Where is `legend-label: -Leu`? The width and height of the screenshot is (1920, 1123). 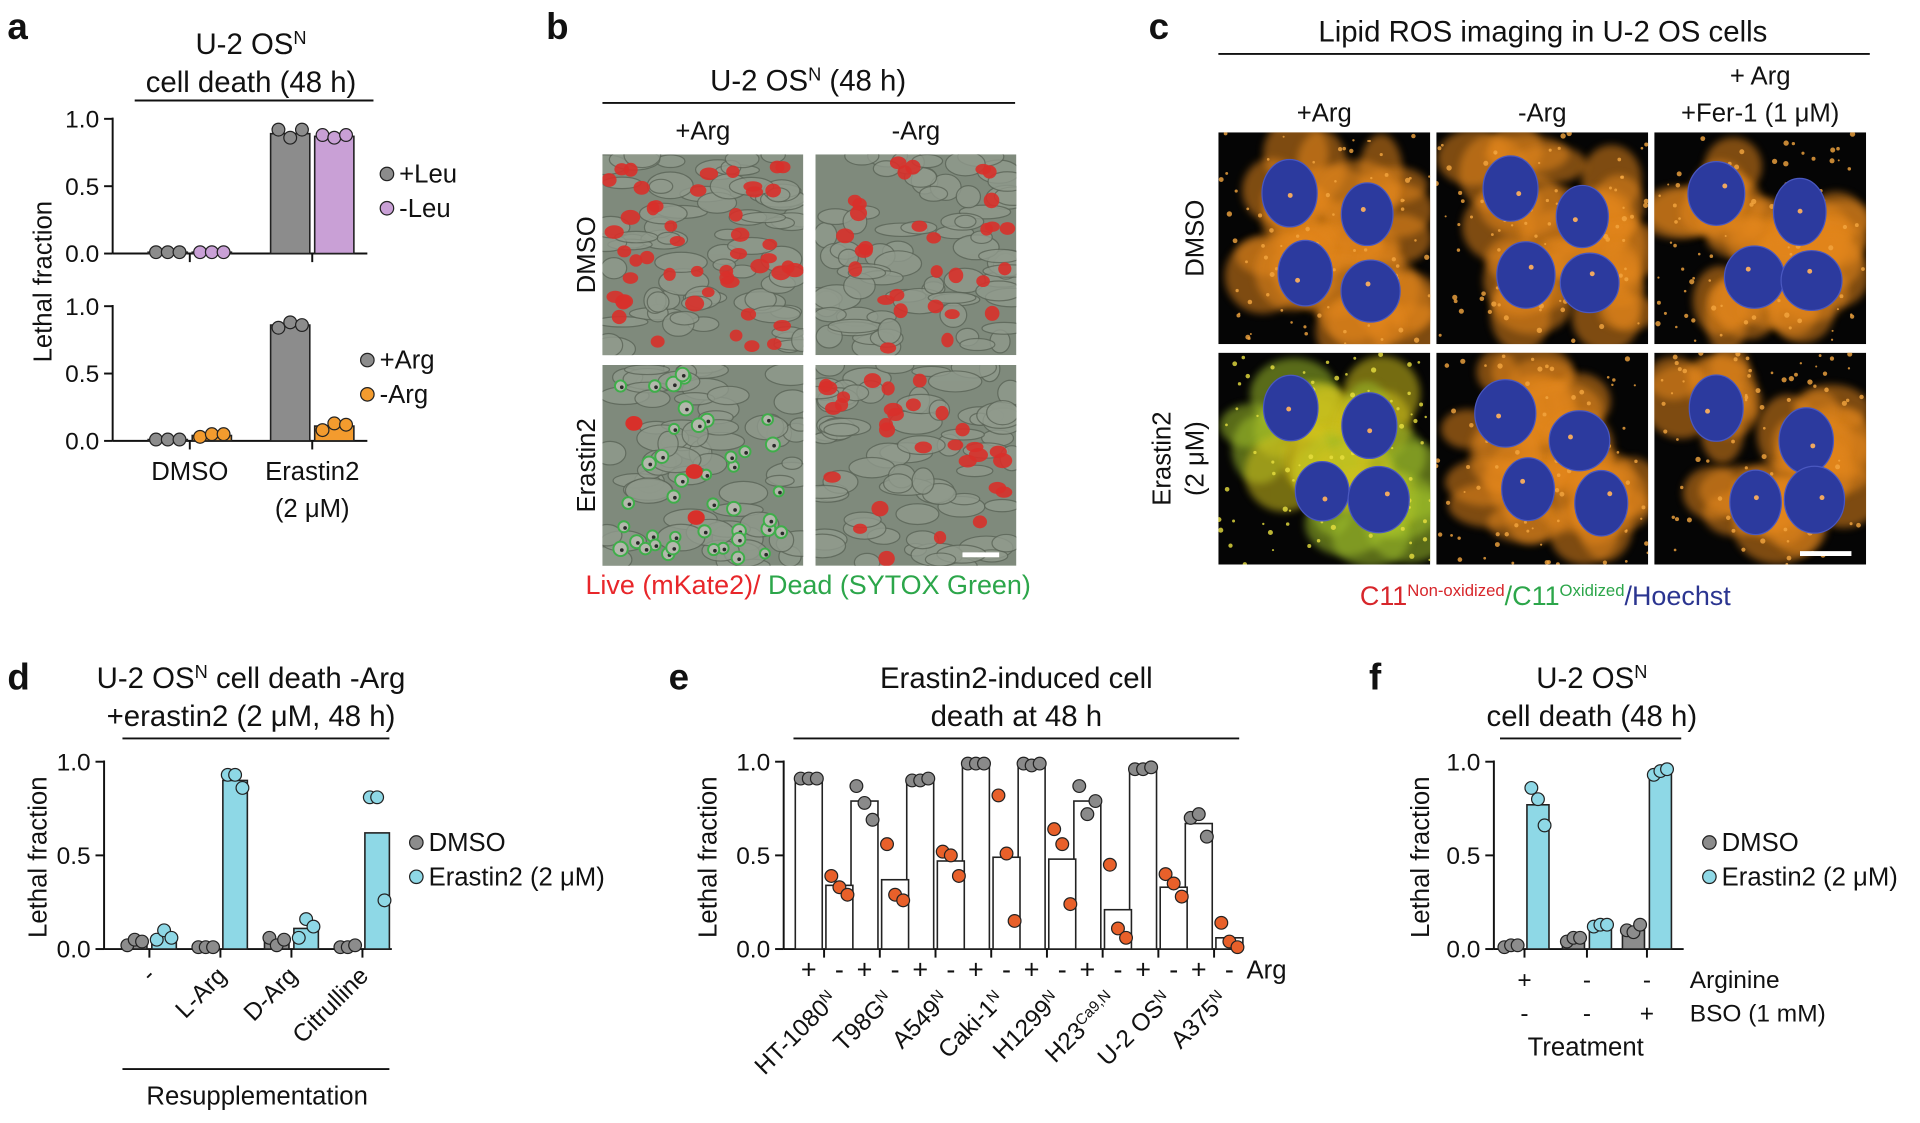 legend-label: -Leu is located at coordinates (424, 209).